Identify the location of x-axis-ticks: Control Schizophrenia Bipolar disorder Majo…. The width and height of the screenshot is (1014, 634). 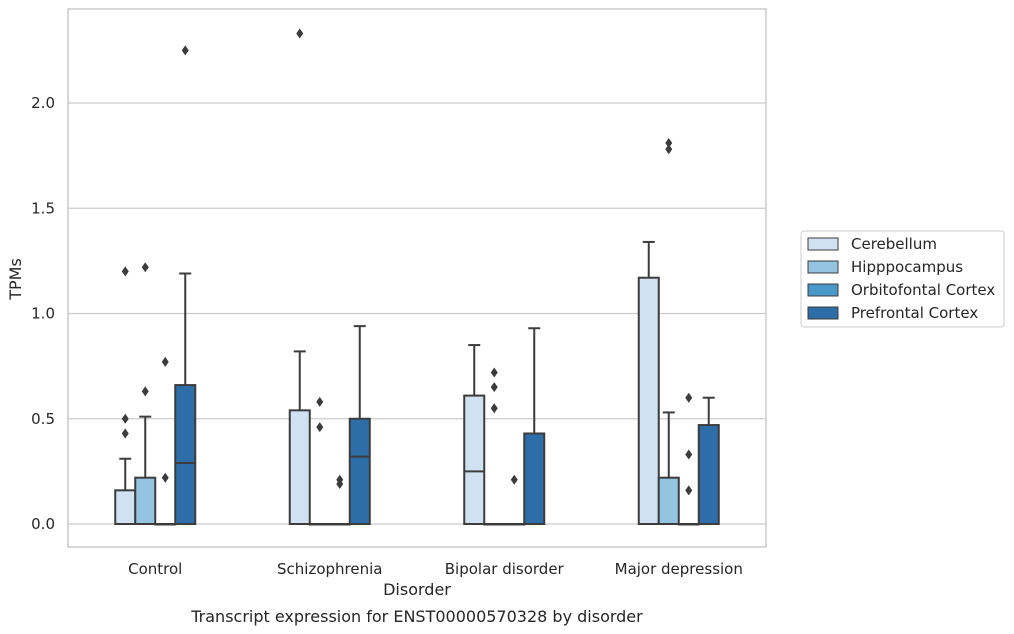
(435, 569).